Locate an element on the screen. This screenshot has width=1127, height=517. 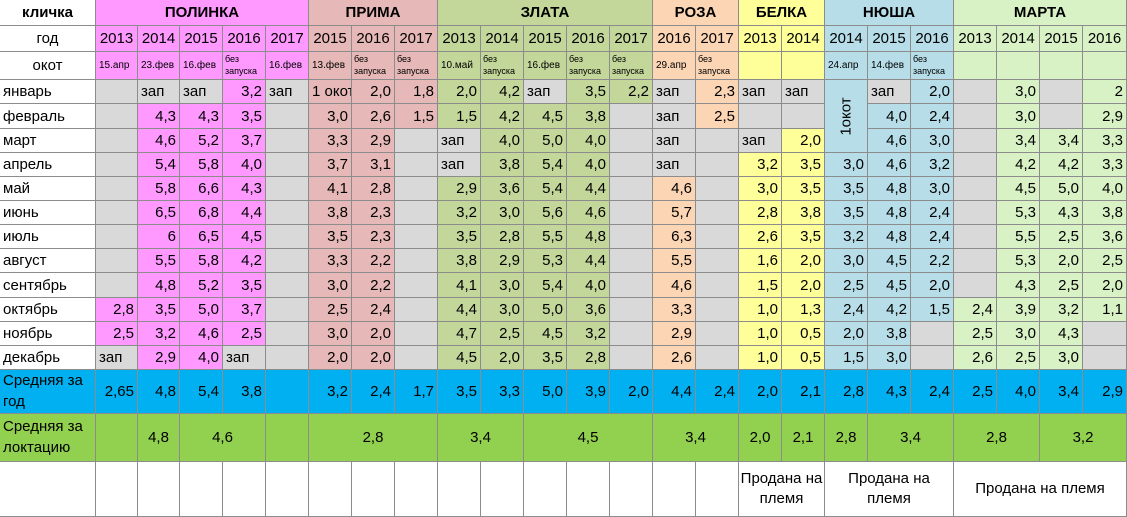
avg-lact-cell: 2,8 is located at coordinates (373, 438).